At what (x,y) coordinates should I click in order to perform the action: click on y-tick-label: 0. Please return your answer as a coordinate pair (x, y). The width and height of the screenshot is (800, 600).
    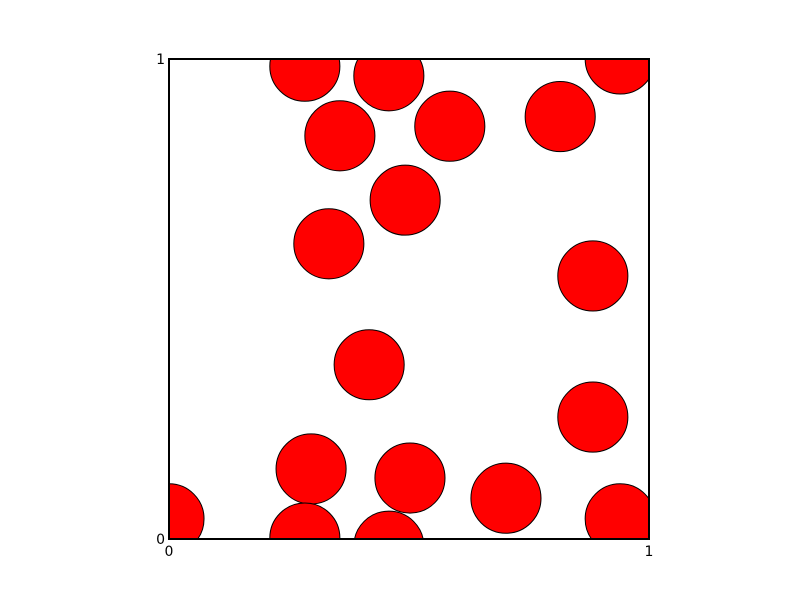
    Looking at the image, I should click on (160, 540).